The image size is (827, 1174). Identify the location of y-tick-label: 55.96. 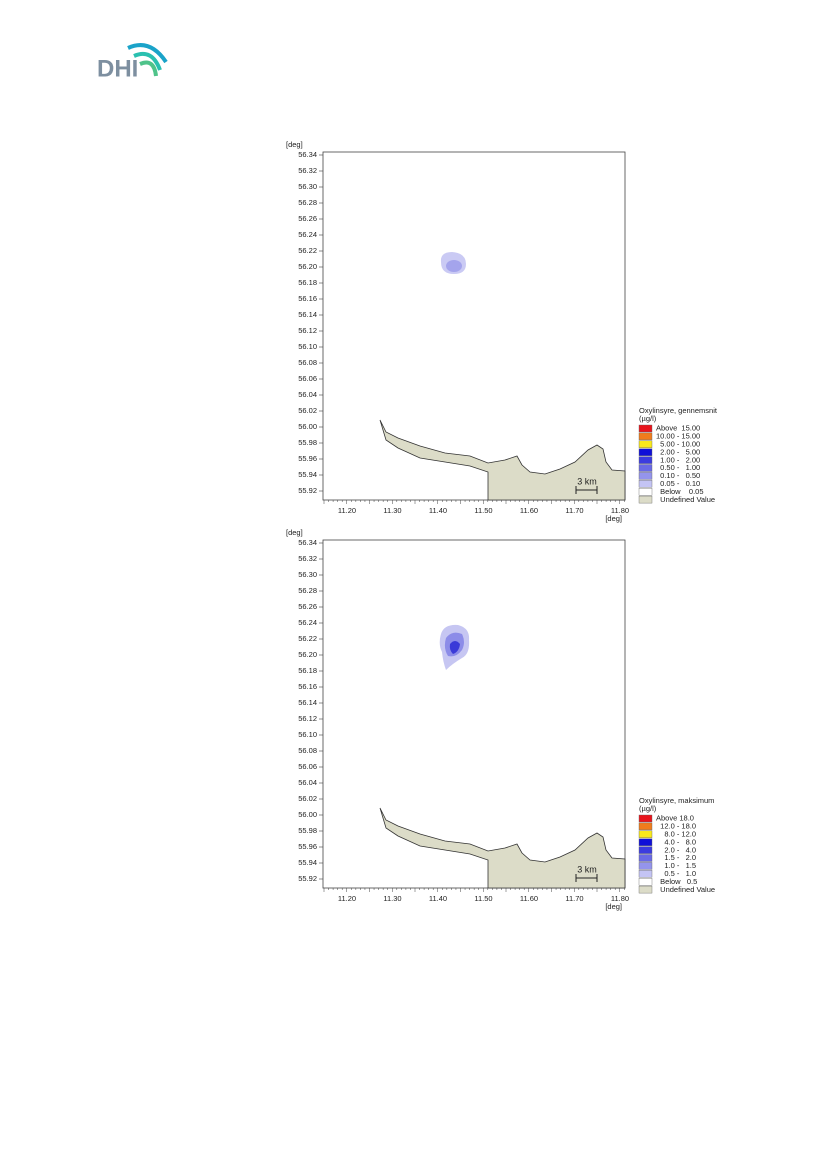
(307, 846).